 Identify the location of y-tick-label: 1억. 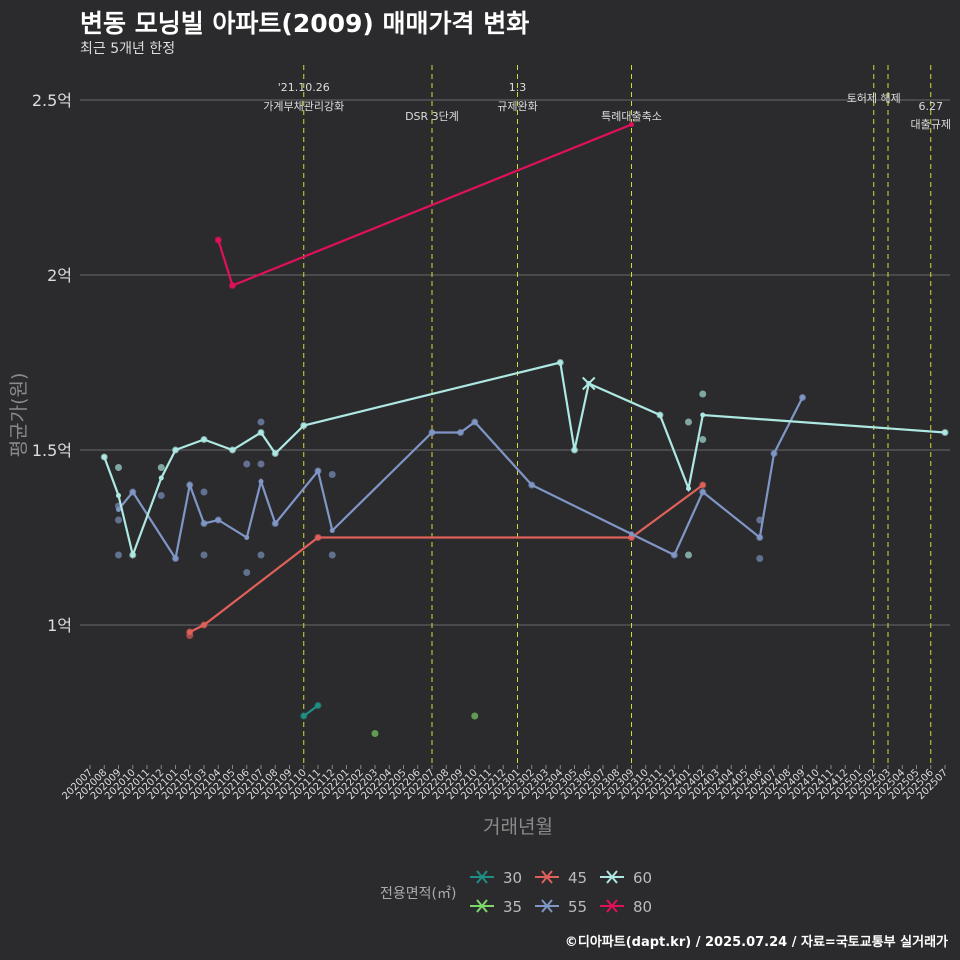
(59, 625).